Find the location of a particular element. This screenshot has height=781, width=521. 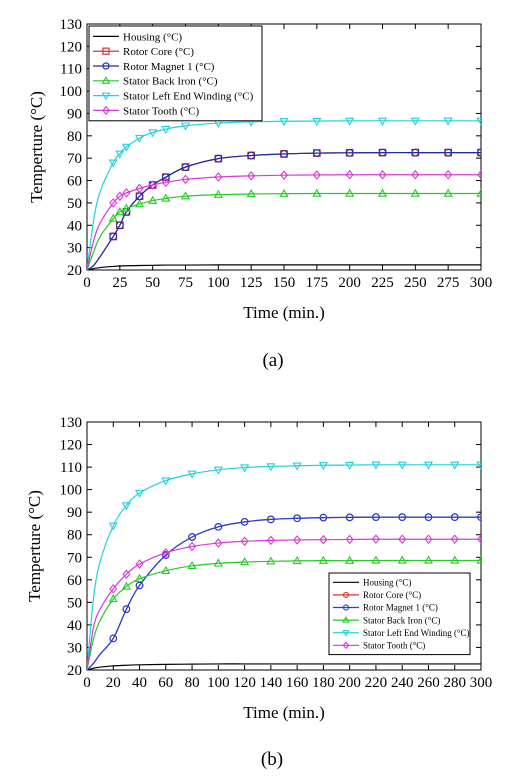

x-tick-label: 80 is located at coordinates (192, 683).